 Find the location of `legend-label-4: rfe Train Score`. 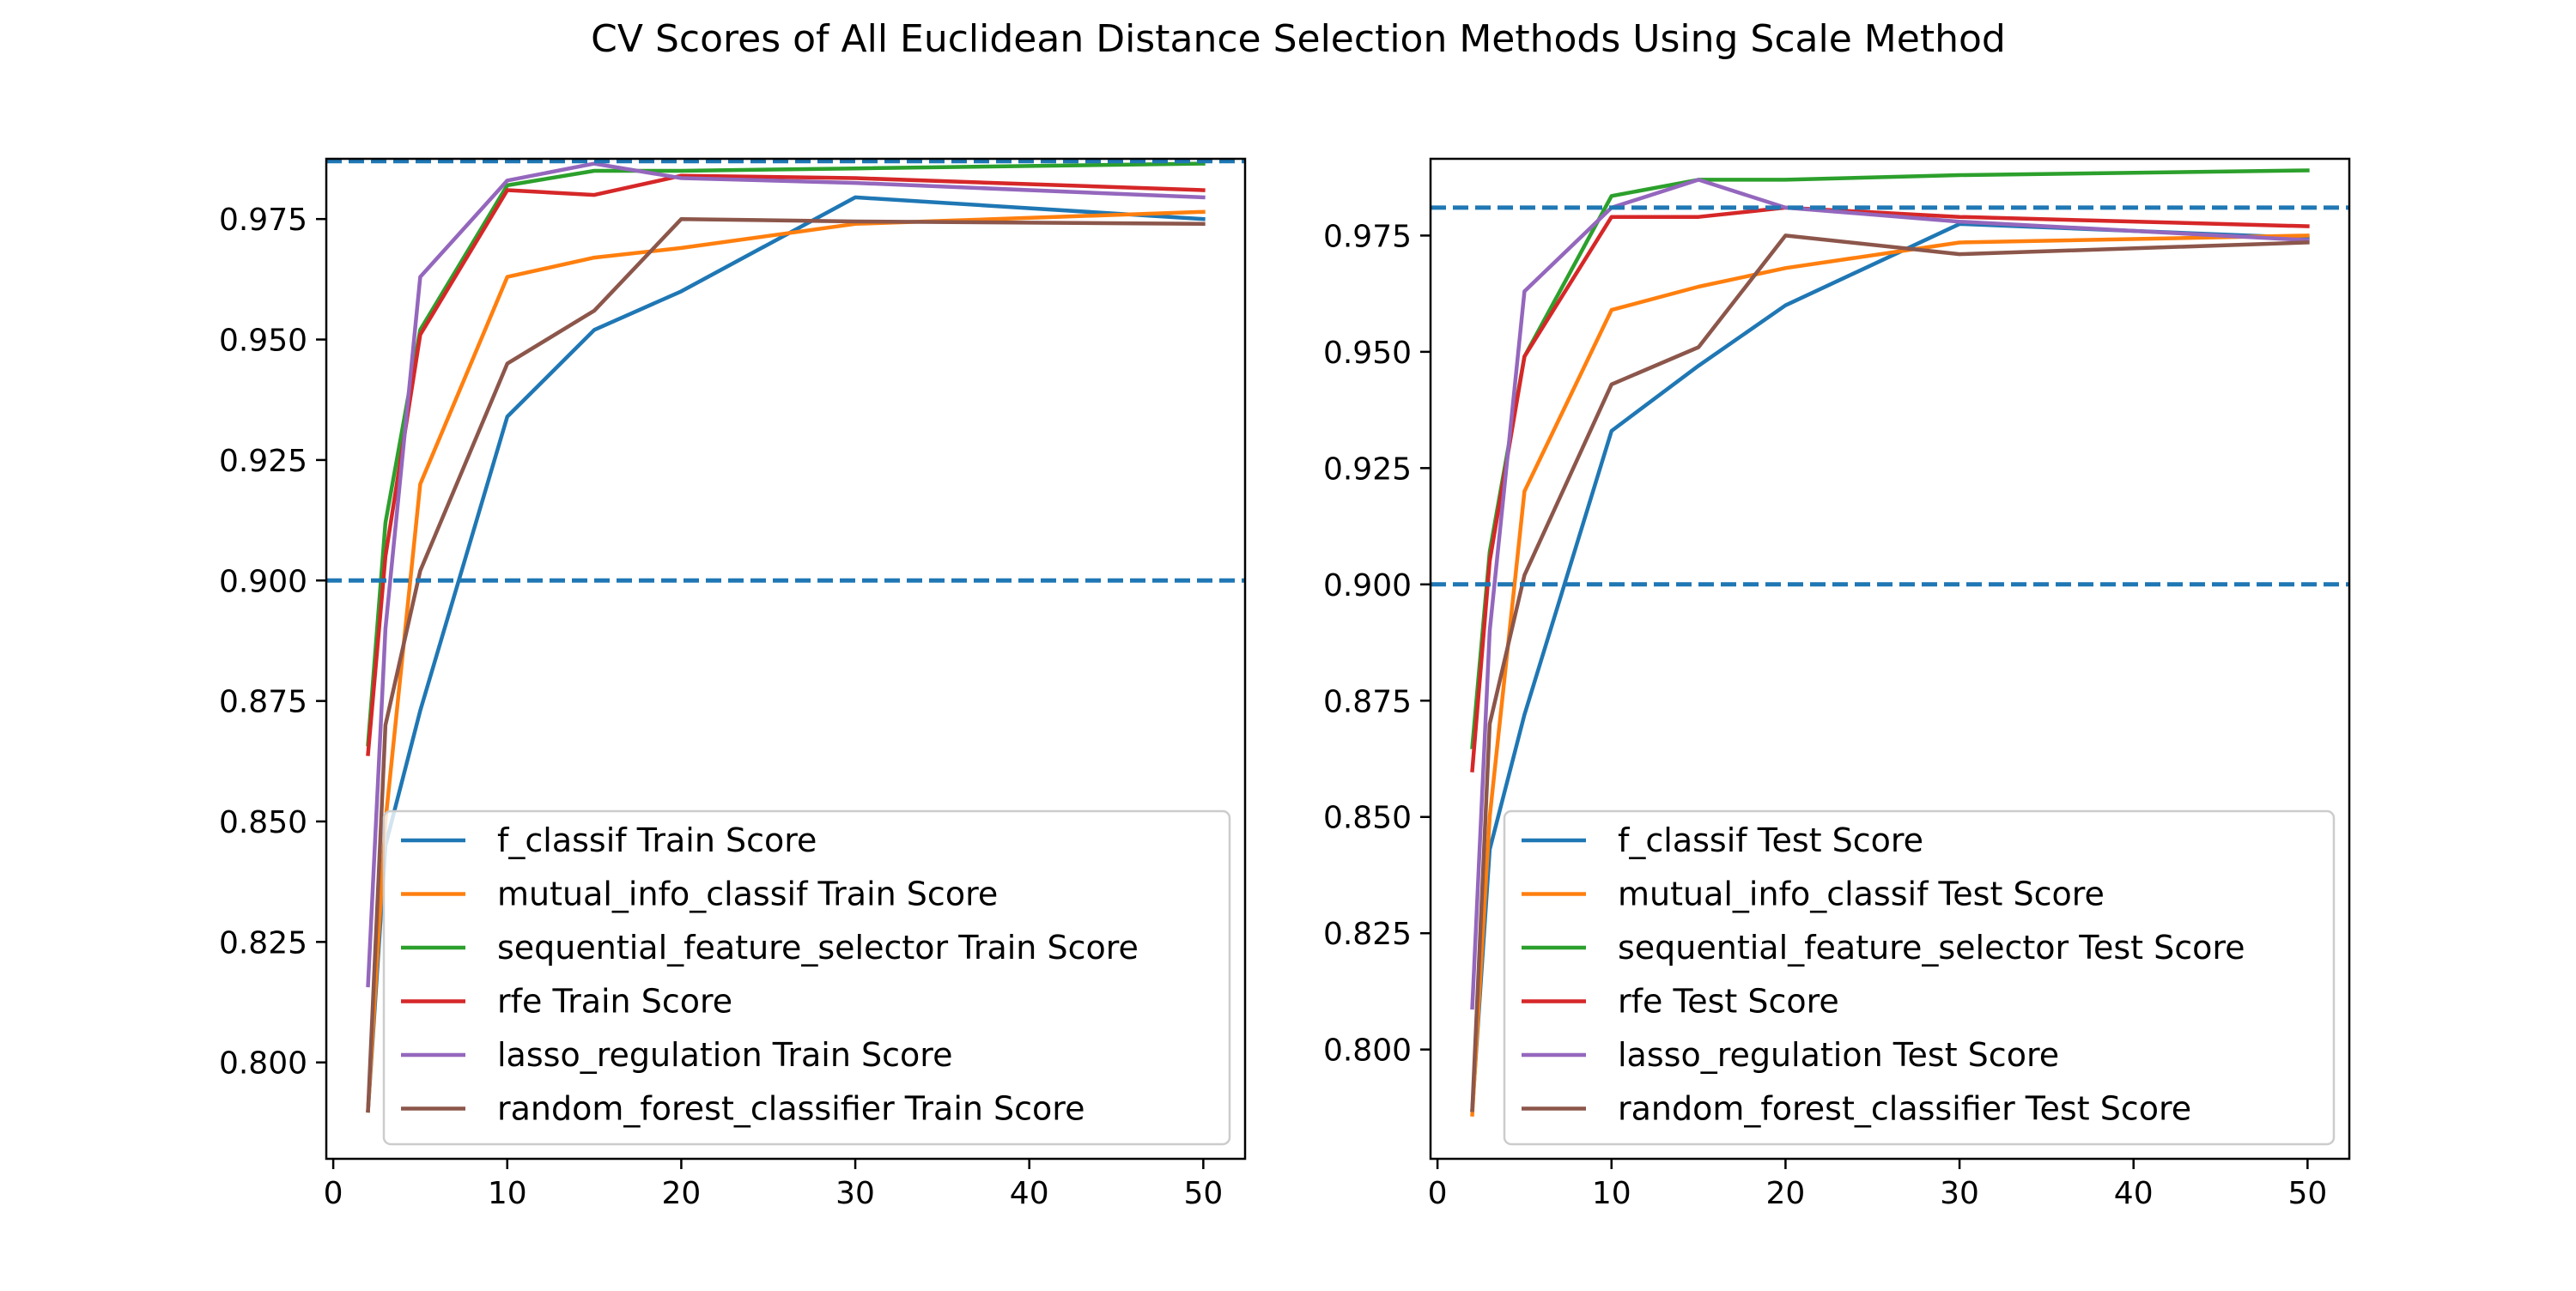

legend-label-4: rfe Train Score is located at coordinates (614, 1002).